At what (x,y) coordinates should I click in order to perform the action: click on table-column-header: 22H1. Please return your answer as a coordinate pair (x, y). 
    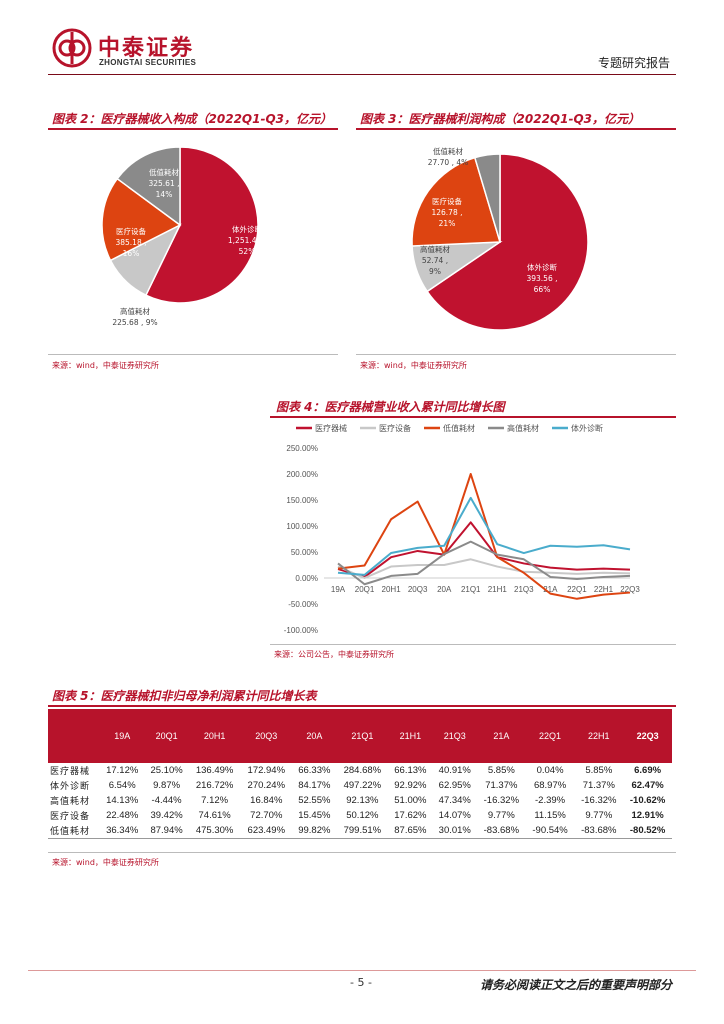
    Looking at the image, I should click on (599, 736).